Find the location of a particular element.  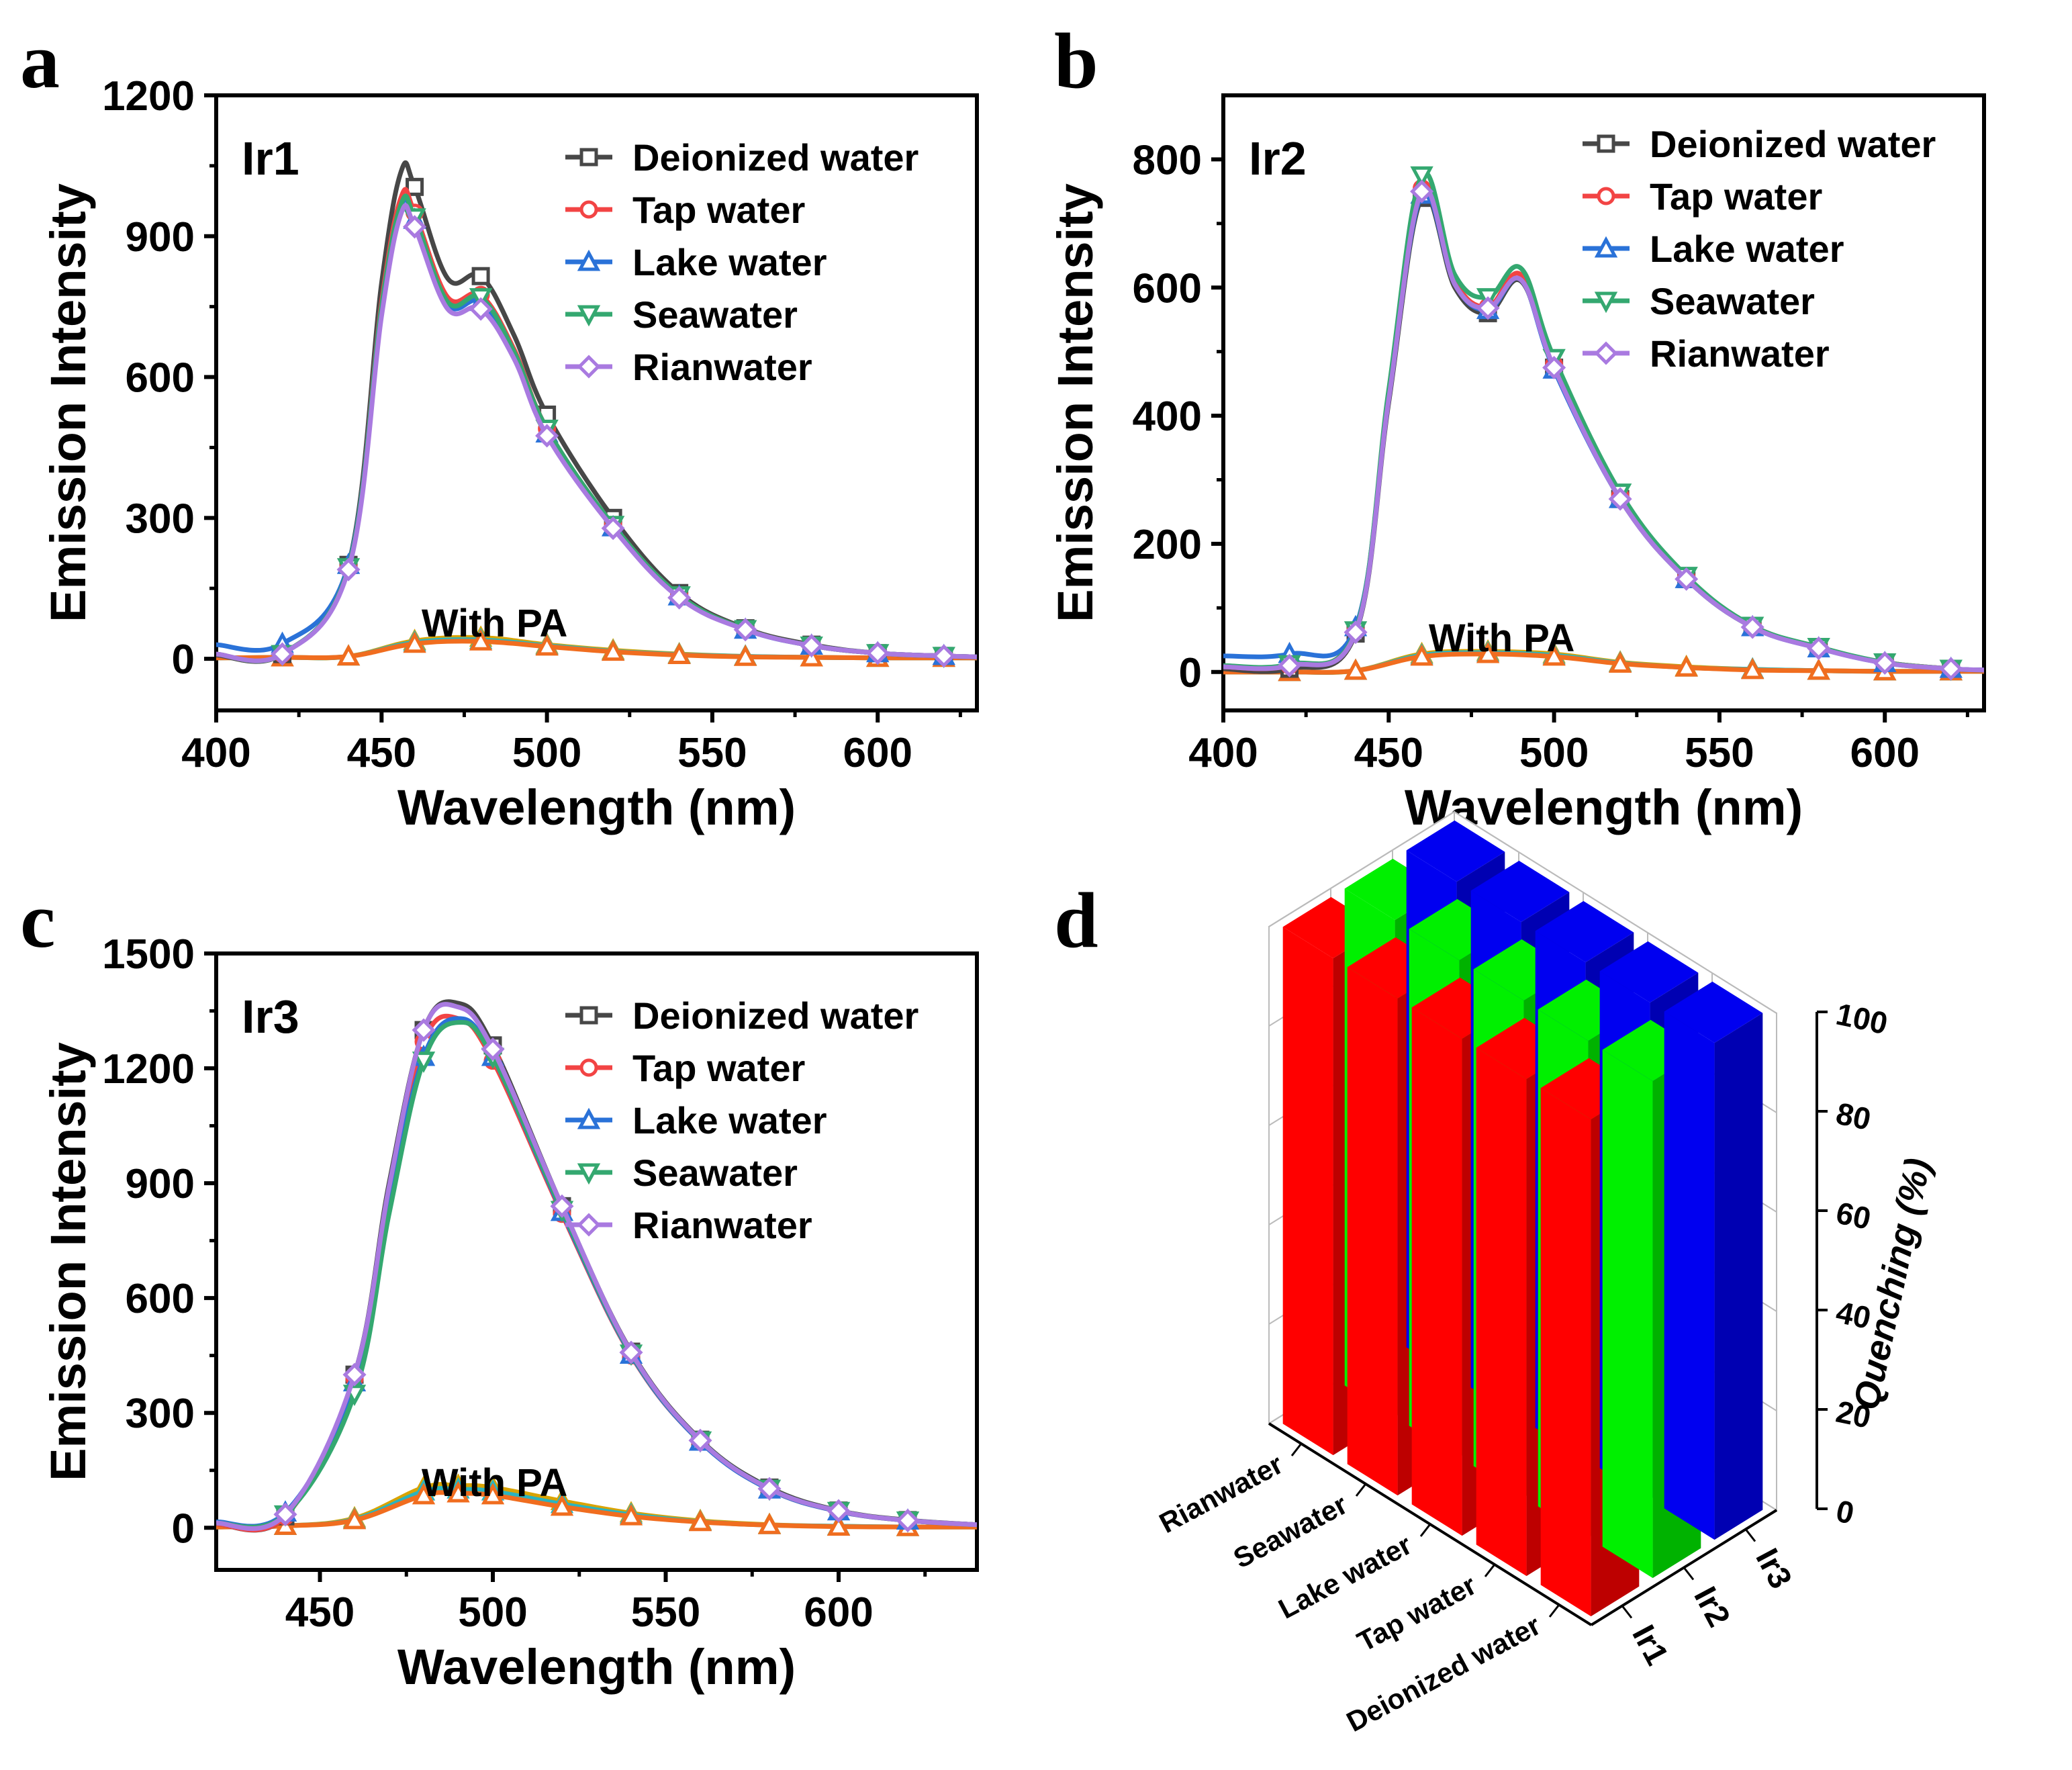

plot-area is located at coordinates (1603, 424).